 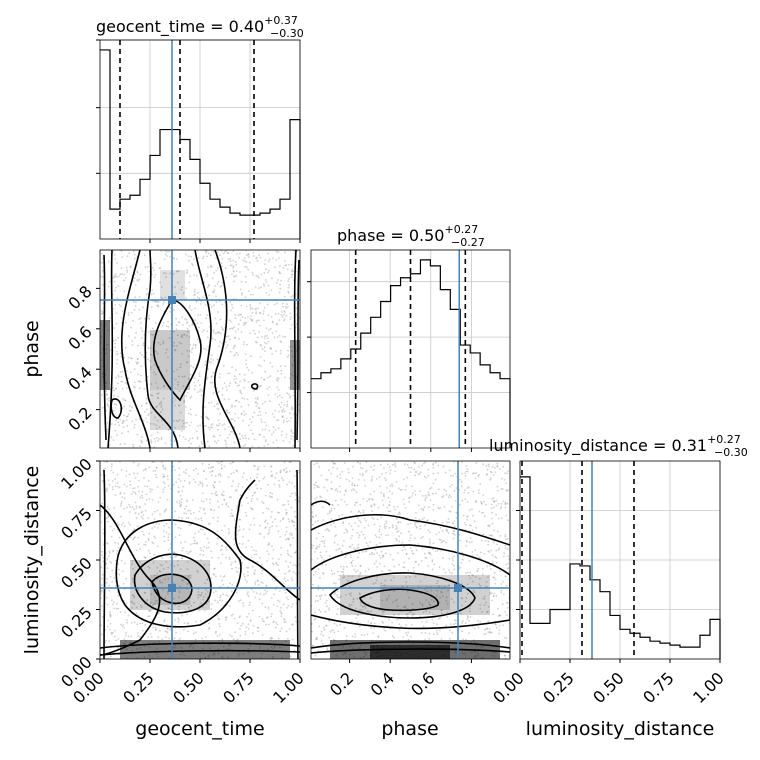 I want to click on panel-phase-vs-geocent-time: 0.20.40.60.8, so click(x=182, y=350).